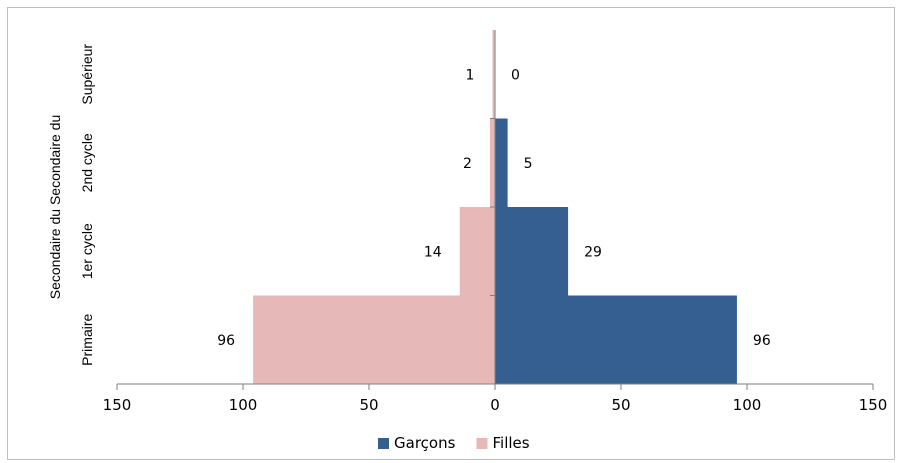 The image size is (904, 463). I want to click on category-label-3: Supérieur, so click(87, 74).